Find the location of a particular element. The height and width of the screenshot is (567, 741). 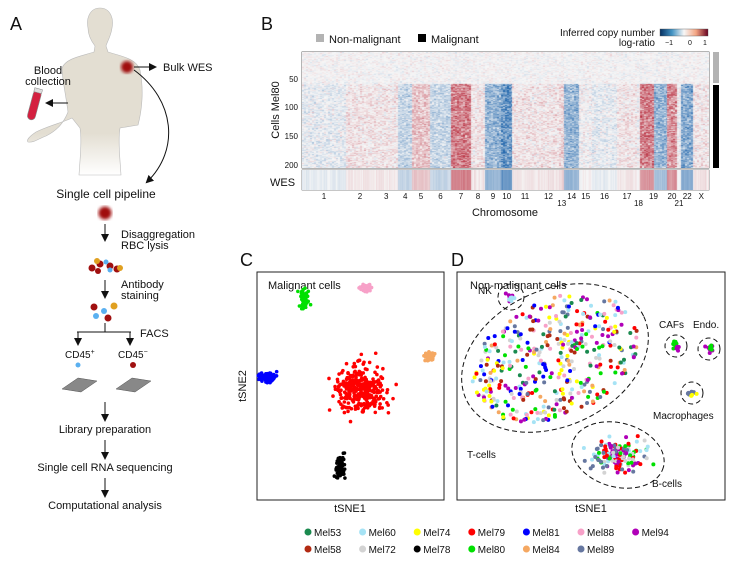

chromosome-label: 20 is located at coordinates (672, 196).